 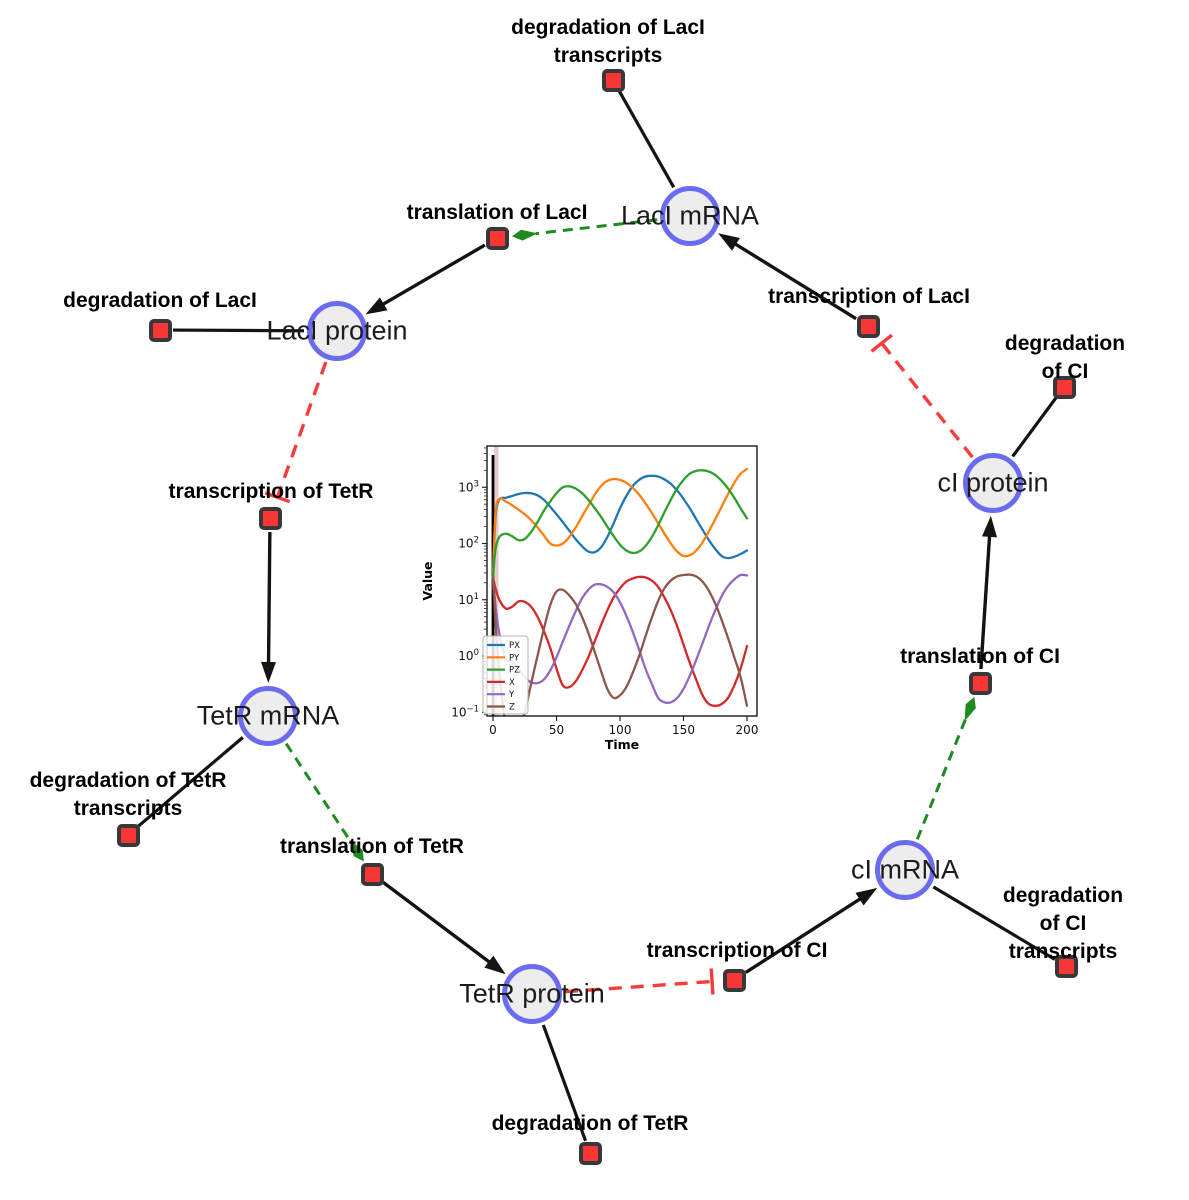 I want to click on series-line-PZ, so click(x=620, y=524).